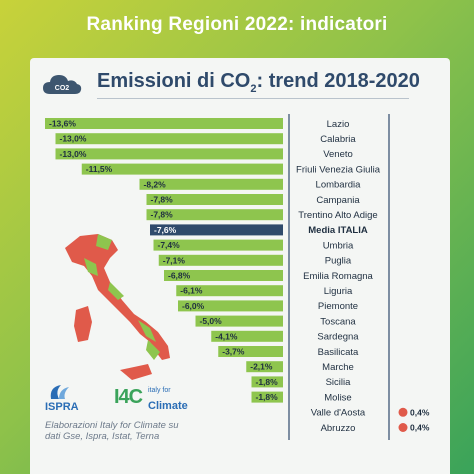 The image size is (474, 474). Describe the element at coordinates (237, 24) in the screenshot. I see `page-title: Ranking Regioni 2022: indicatori` at that location.